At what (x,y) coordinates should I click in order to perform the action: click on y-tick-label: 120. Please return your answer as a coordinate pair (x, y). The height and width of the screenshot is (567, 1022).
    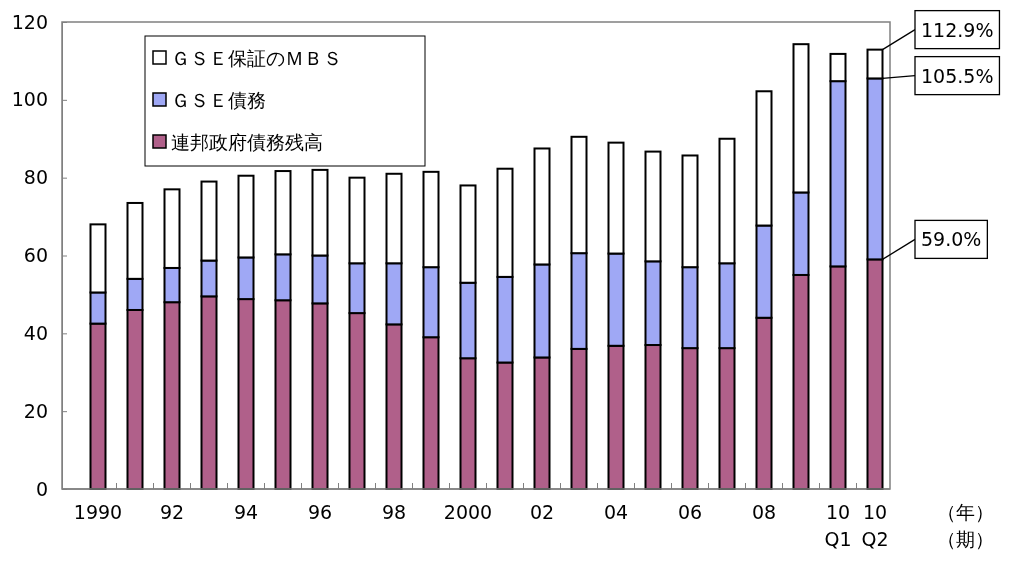
    Looking at the image, I should click on (29, 21).